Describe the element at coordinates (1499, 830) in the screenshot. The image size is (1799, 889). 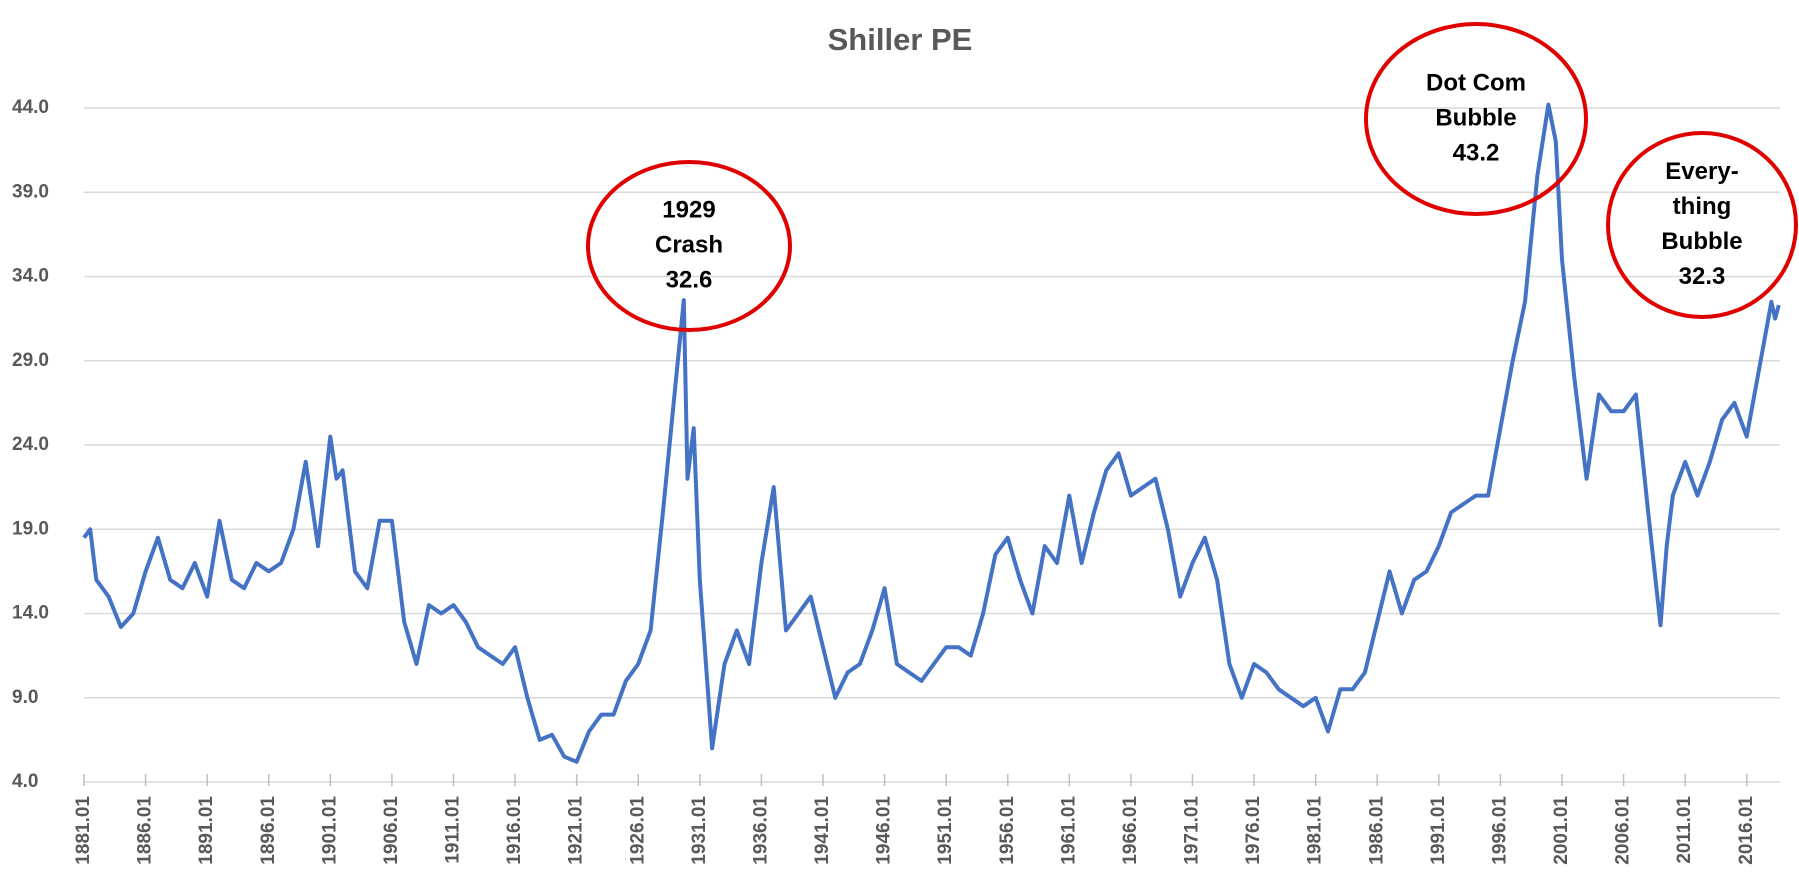
I see `x-tick-label: 1996.01` at that location.